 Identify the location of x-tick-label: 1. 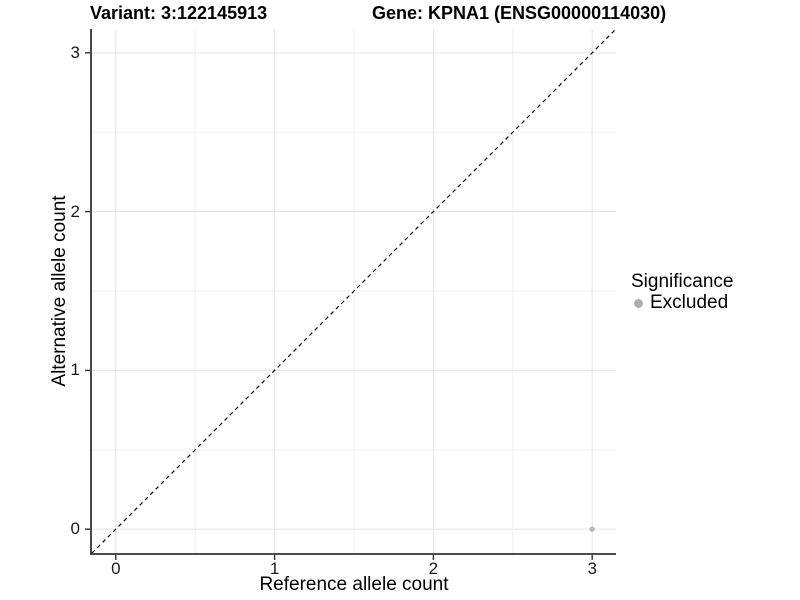
(274, 568).